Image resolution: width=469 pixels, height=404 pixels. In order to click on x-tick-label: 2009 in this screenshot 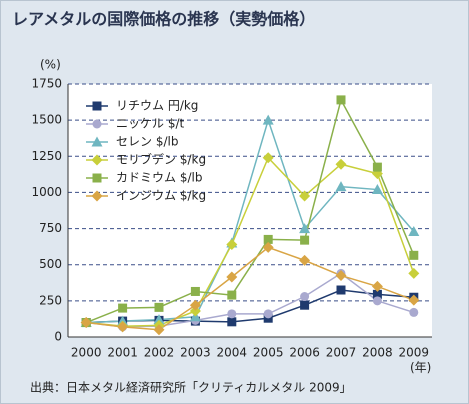, I will do `click(414, 353)`.